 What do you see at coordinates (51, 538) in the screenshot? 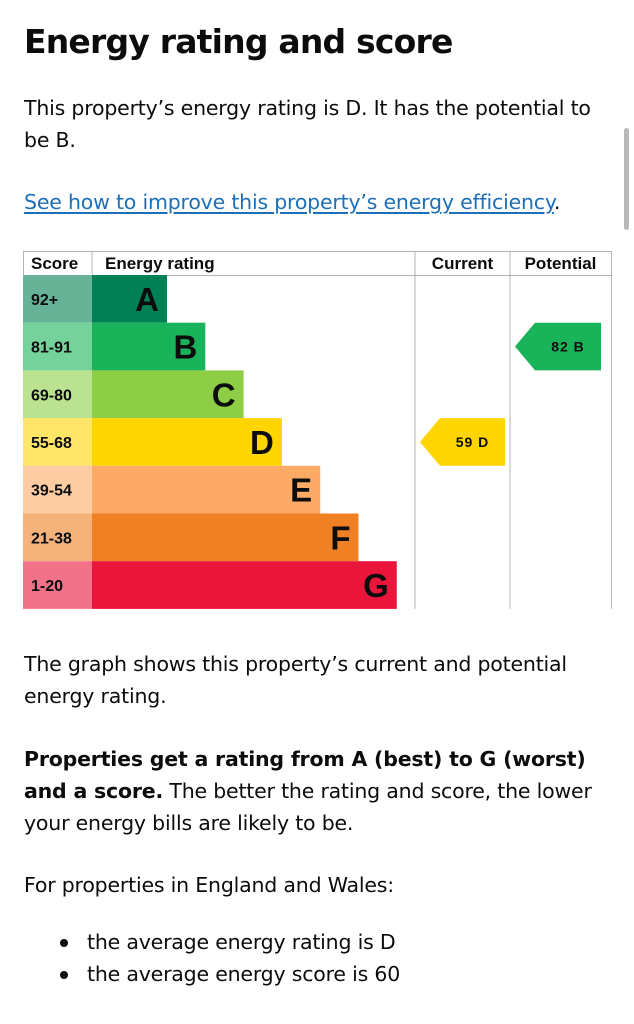
I see `score-range-label: 21-38` at bounding box center [51, 538].